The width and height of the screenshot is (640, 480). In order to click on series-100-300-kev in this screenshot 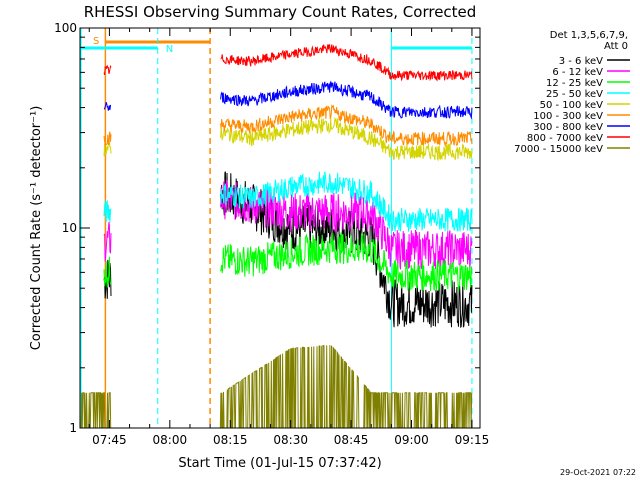, I will do `click(288, 126)`.